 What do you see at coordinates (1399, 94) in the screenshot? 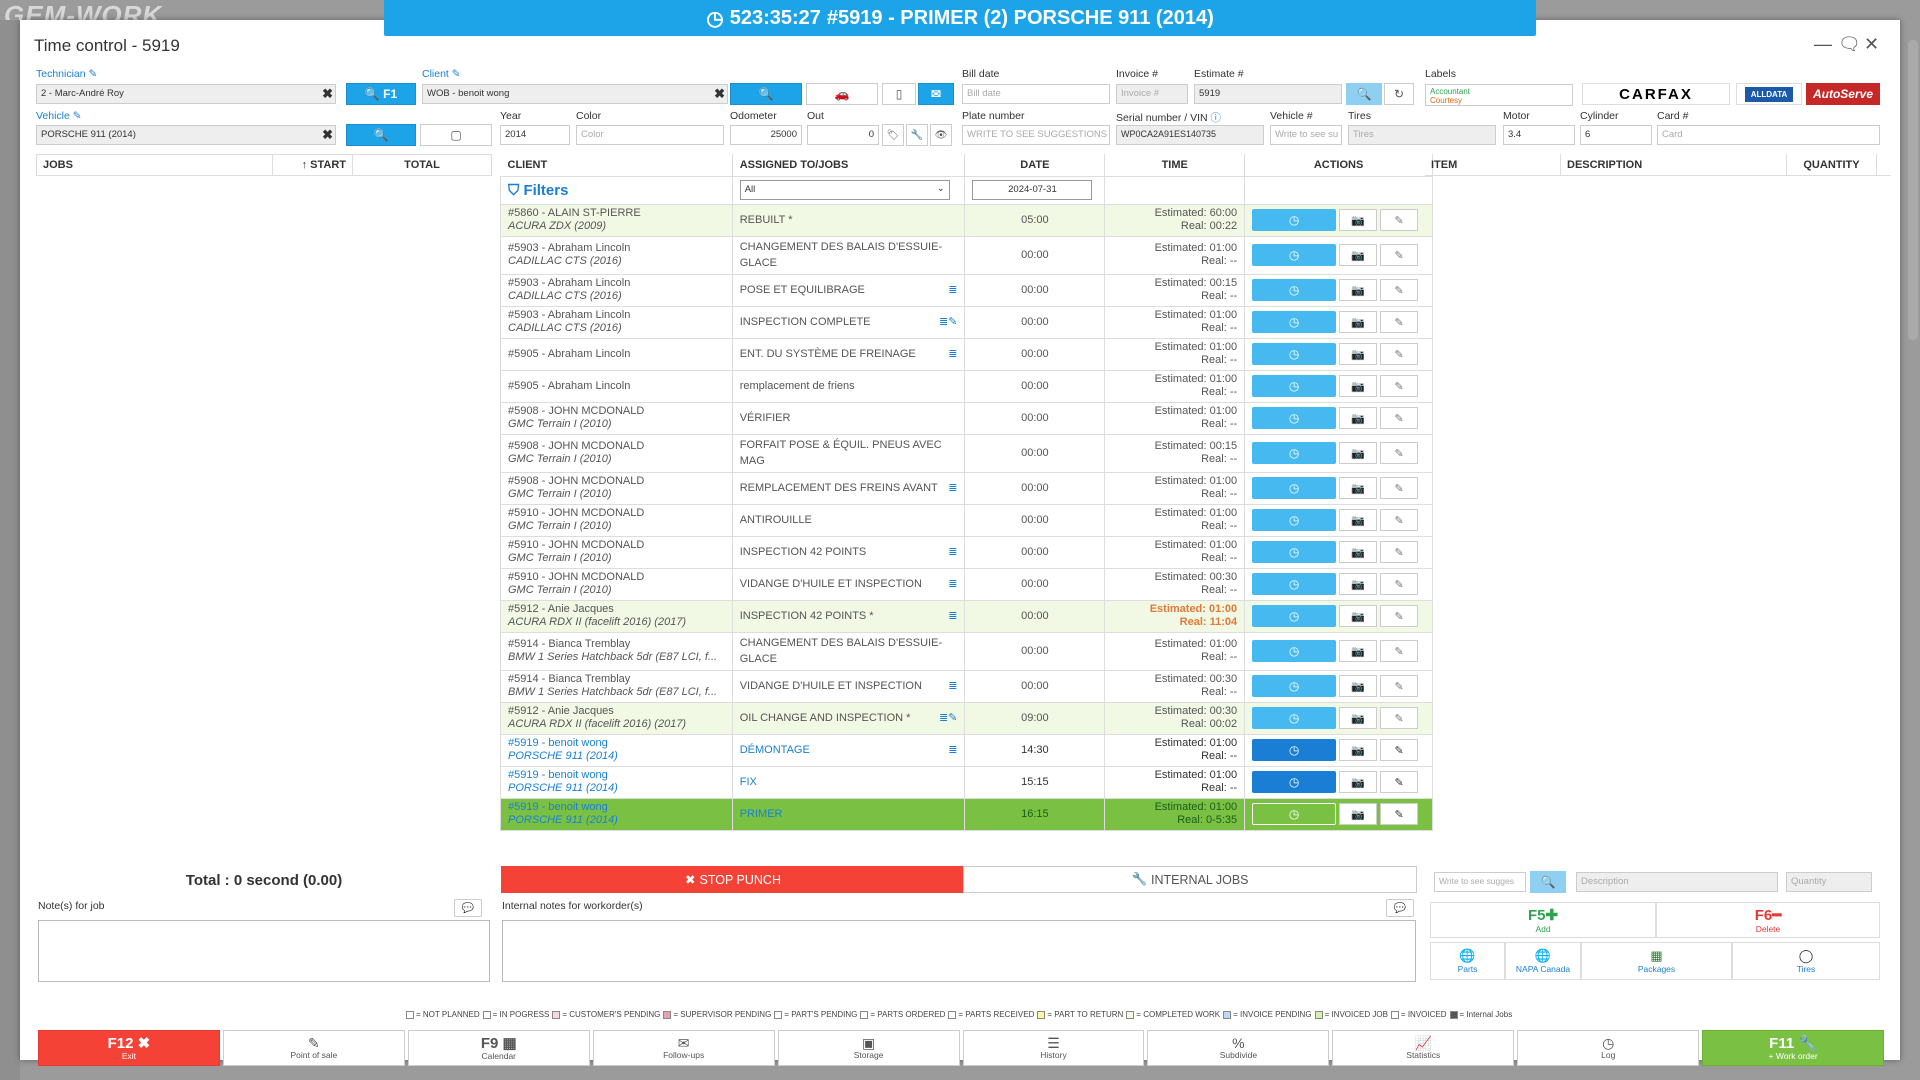
I see `refresh-button: ↻` at bounding box center [1399, 94].